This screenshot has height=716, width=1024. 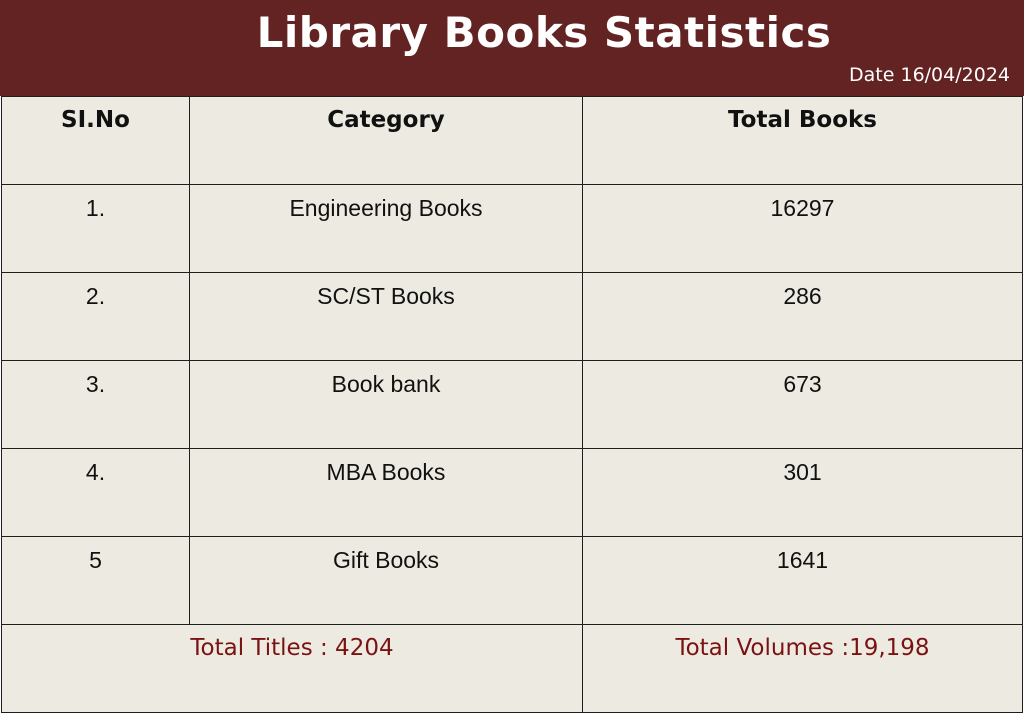 What do you see at coordinates (386, 316) in the screenshot?
I see `cell-category: SC/ST Books` at bounding box center [386, 316].